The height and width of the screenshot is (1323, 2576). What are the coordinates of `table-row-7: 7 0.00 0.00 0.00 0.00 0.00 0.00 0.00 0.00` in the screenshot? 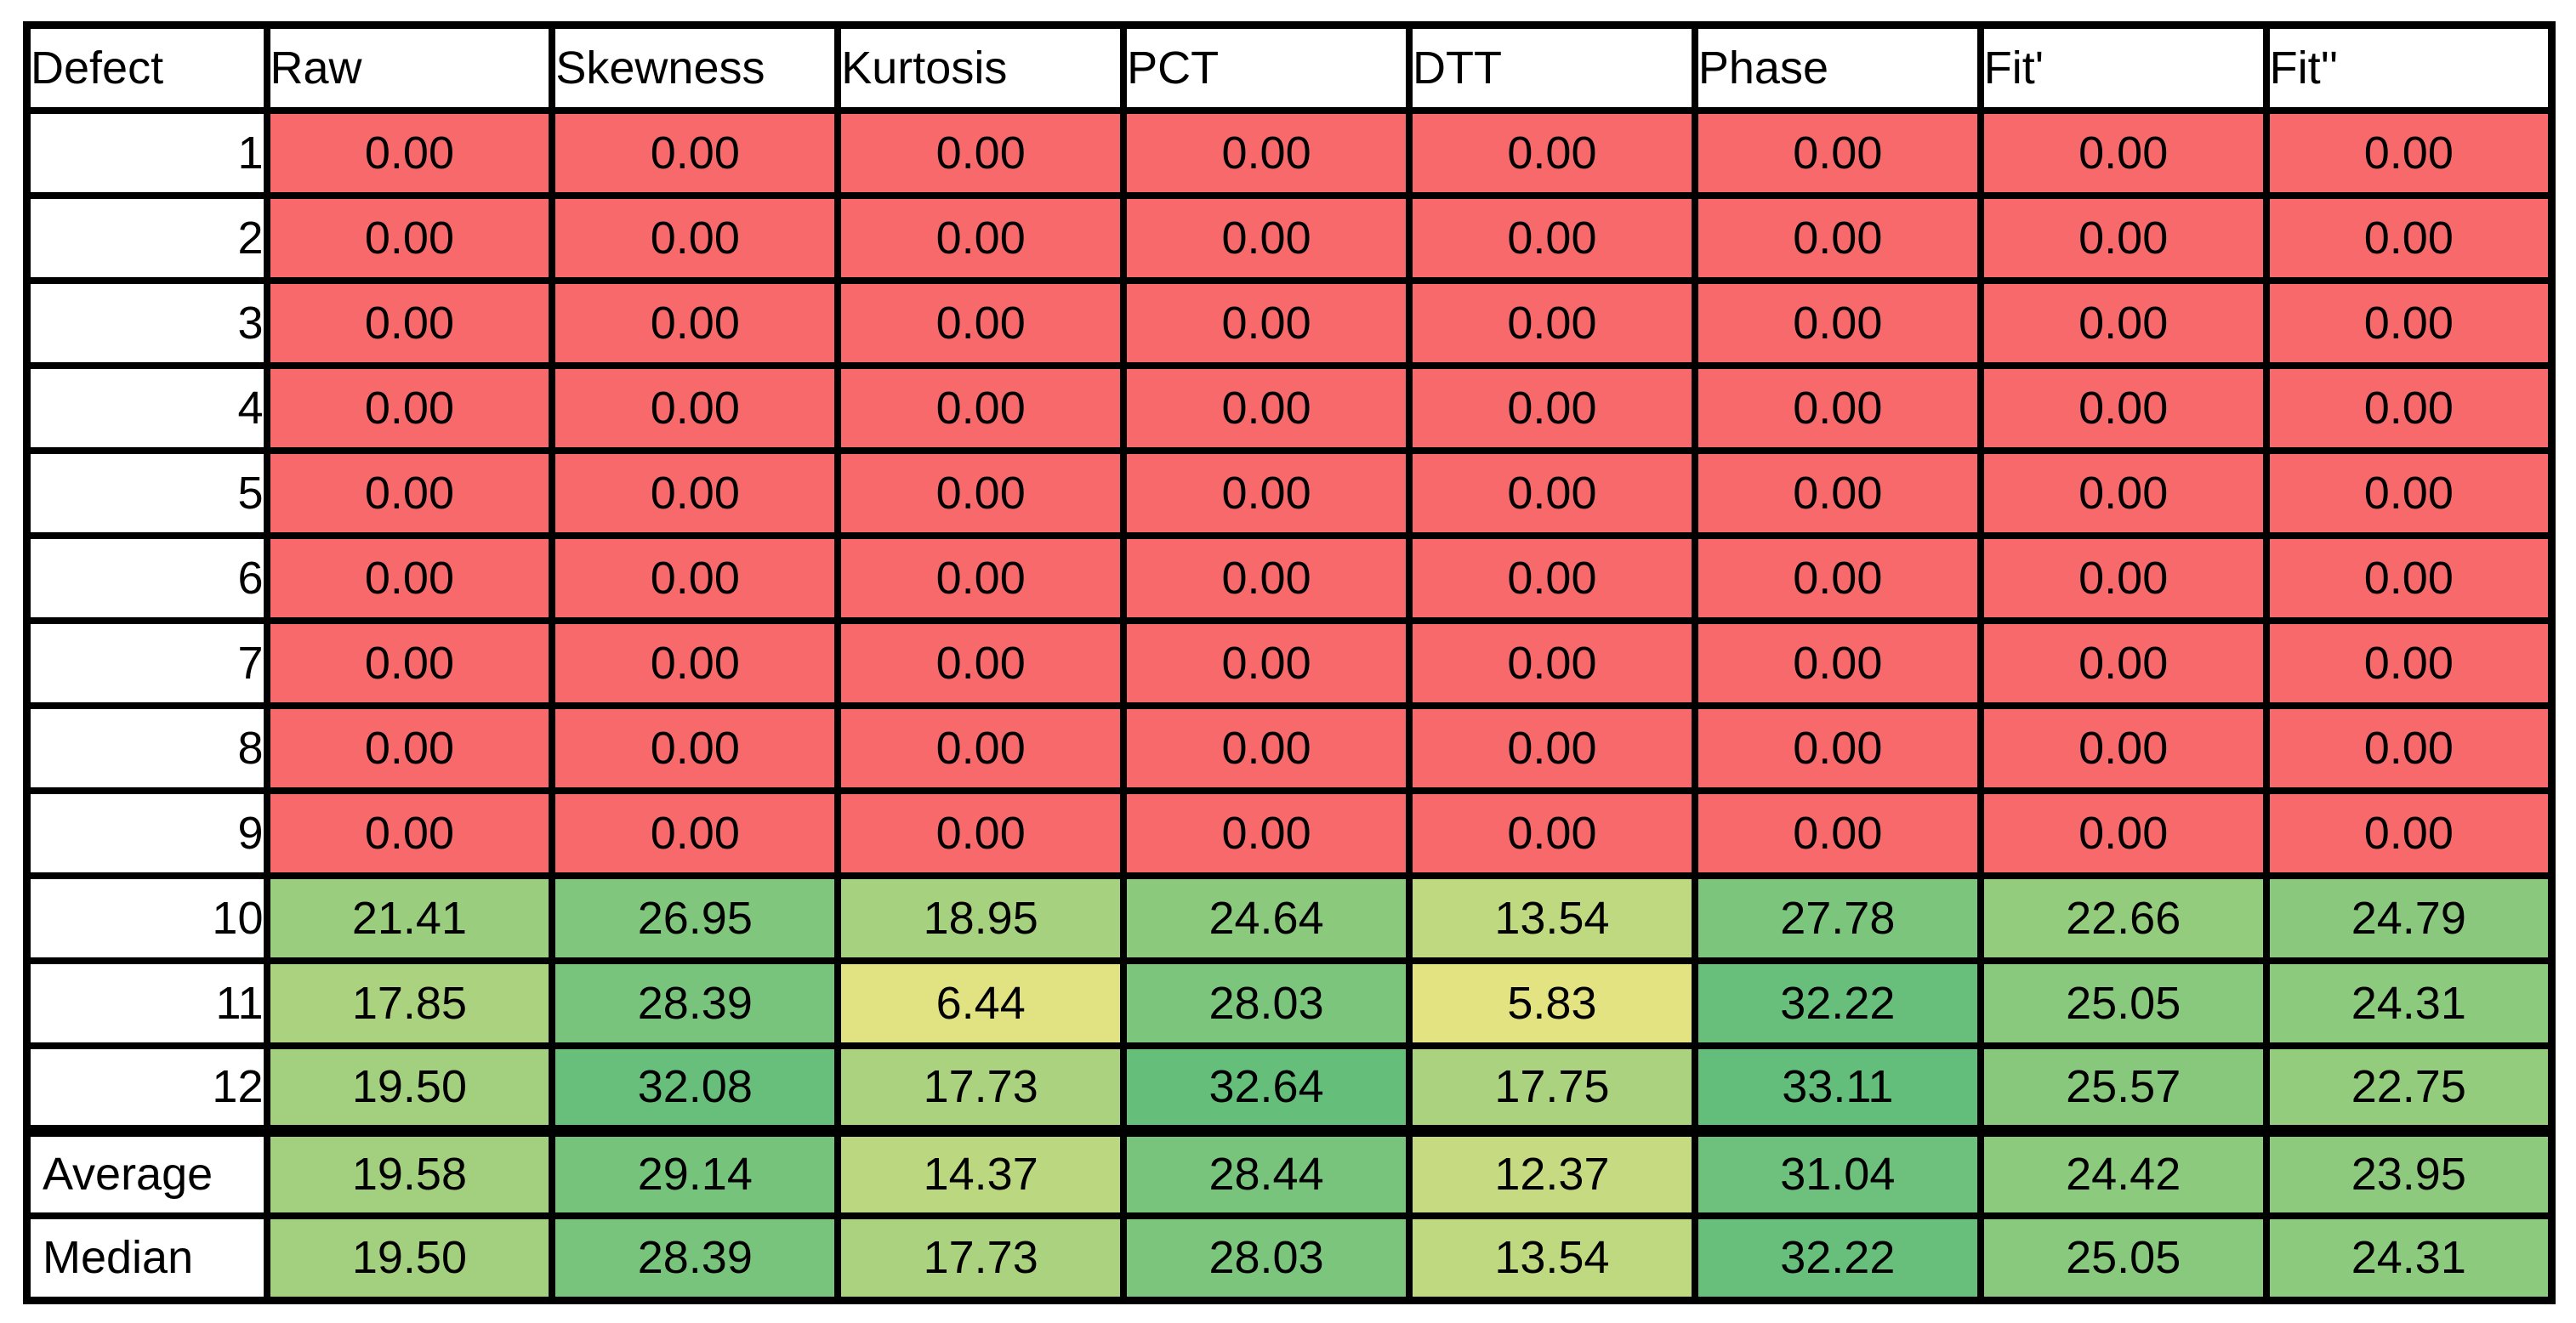 It's located at (1289, 662).